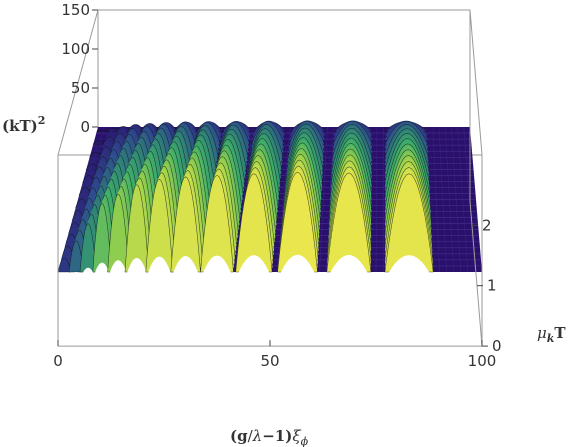 This screenshot has width=576, height=447. Describe the element at coordinates (497, 346) in the screenshot. I see `y-tick-label: 0` at that location.